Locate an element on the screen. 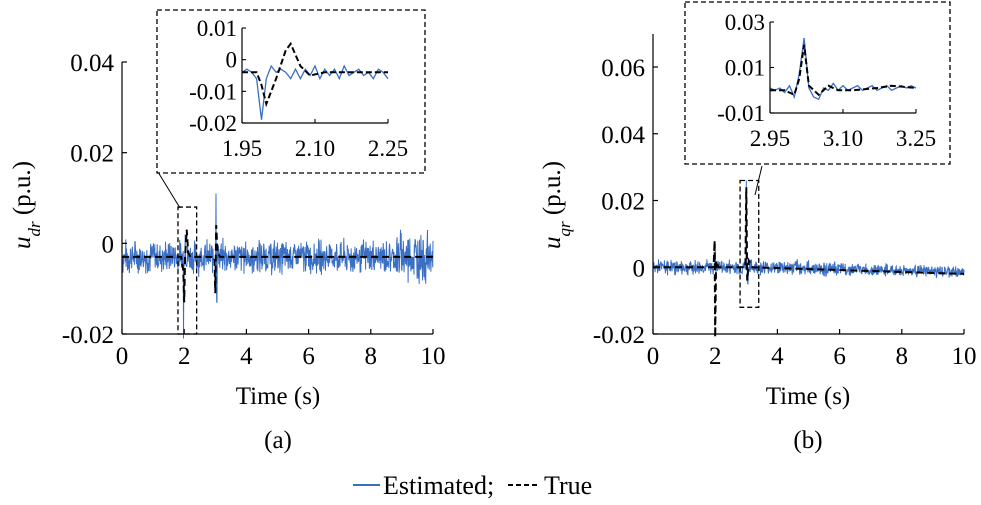  legend: Estimated; True is located at coordinates (472, 485).